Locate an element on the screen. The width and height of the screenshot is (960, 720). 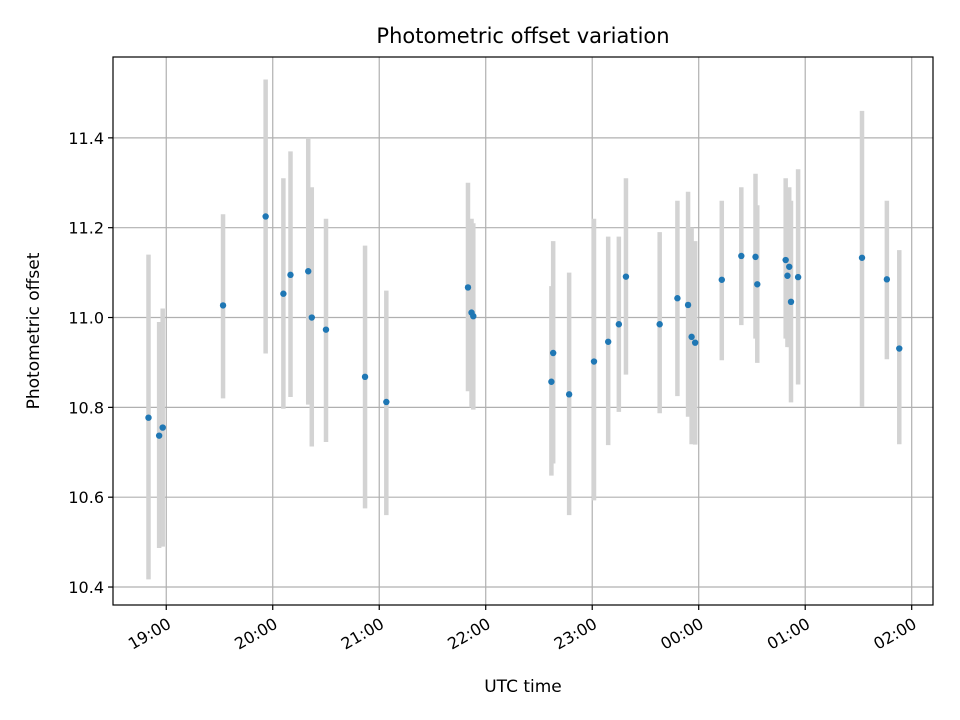
chart-title: Photometric offset variation is located at coordinates (522, 36).